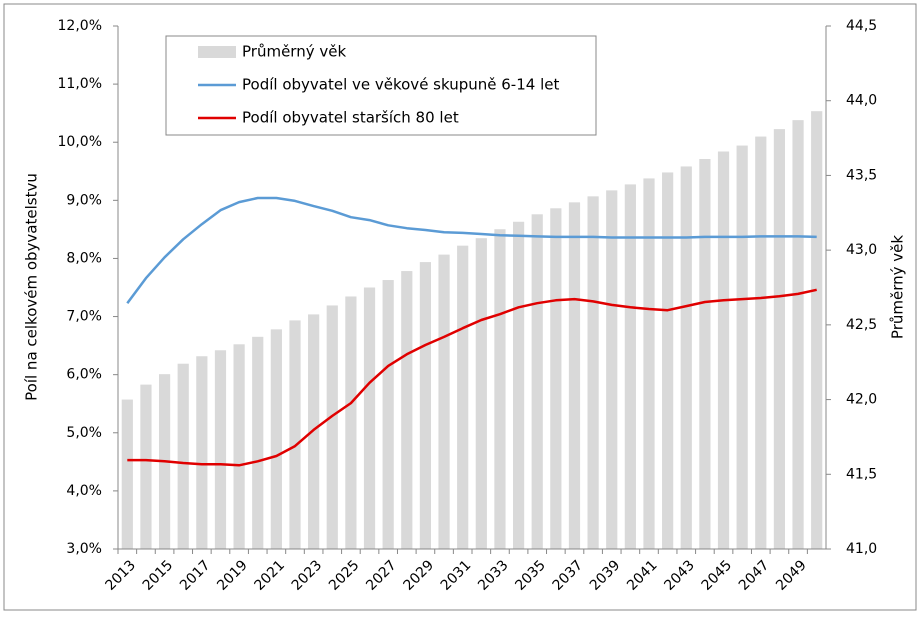 This screenshot has height=617, width=924. Describe the element at coordinates (861, 549) in the screenshot. I see `y2-tick-label: 41,0` at that location.